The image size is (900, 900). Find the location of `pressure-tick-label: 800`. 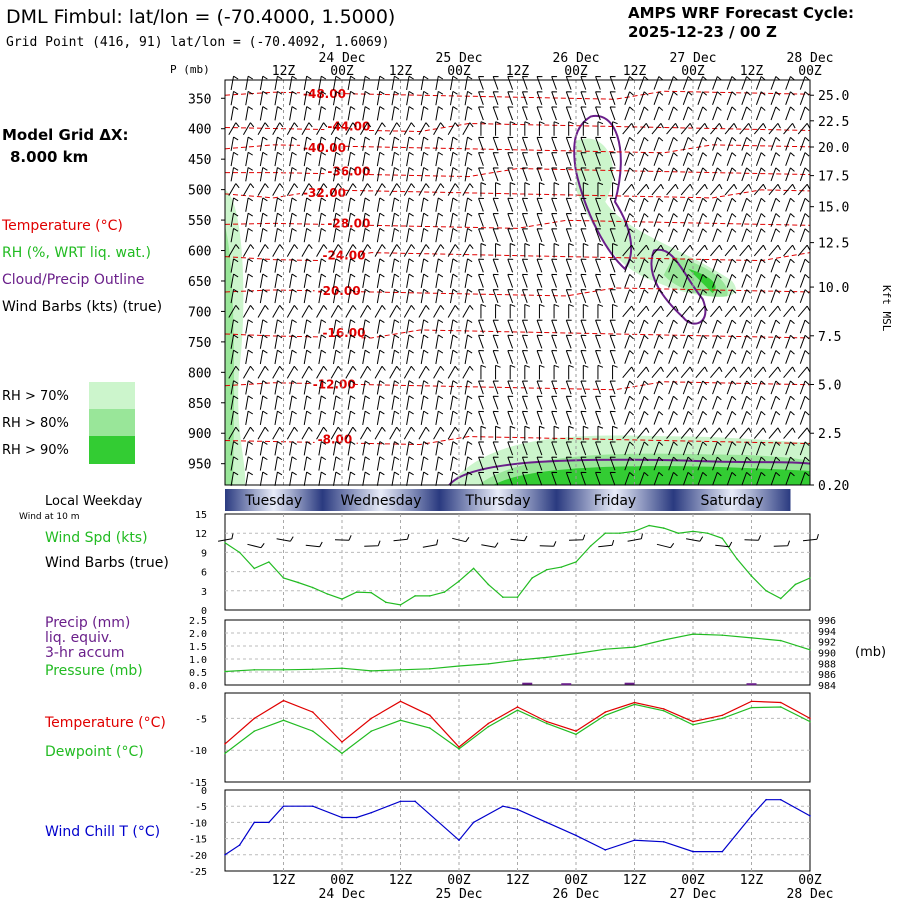

pressure-tick-label: 800 is located at coordinates (199, 373).